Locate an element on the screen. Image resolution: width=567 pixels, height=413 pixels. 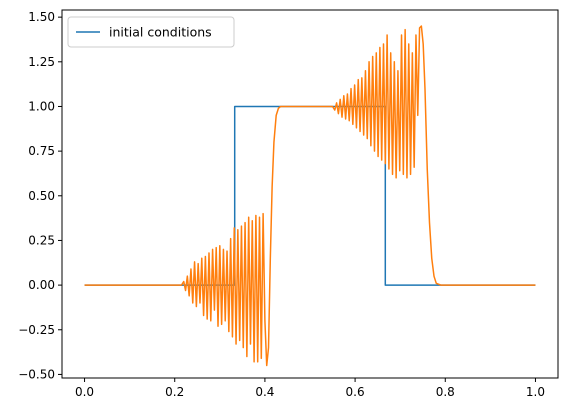
y-axis: −0.50 −0.25 0.00 0.25 0.50 0.75 1.00 1.25 1.50 is located at coordinates (40, 195).